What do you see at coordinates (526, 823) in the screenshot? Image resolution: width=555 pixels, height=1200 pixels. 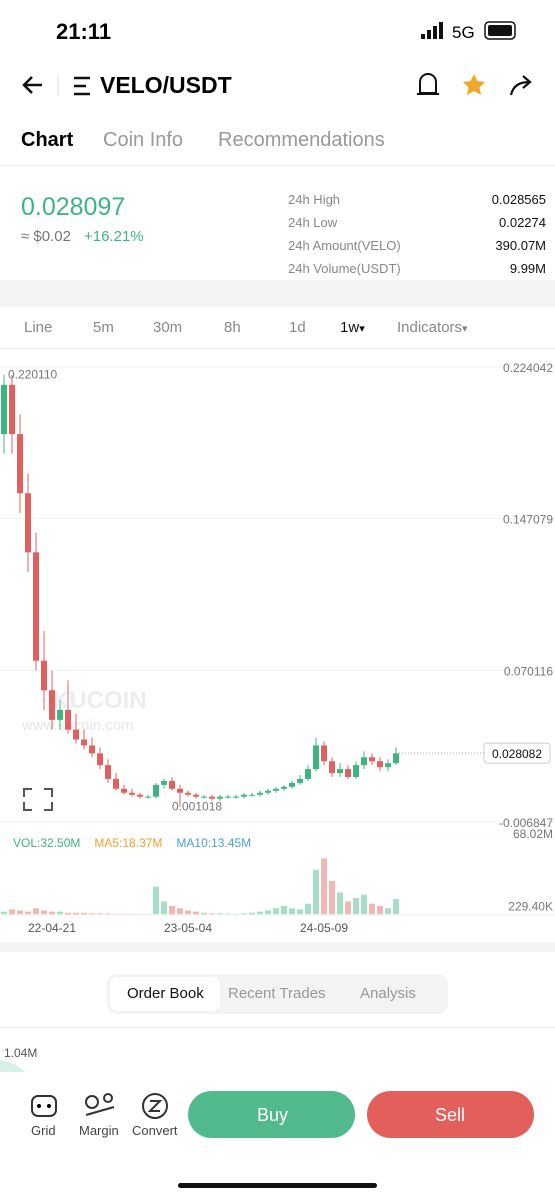 I see `y-tick-label: -0.006847` at bounding box center [526, 823].